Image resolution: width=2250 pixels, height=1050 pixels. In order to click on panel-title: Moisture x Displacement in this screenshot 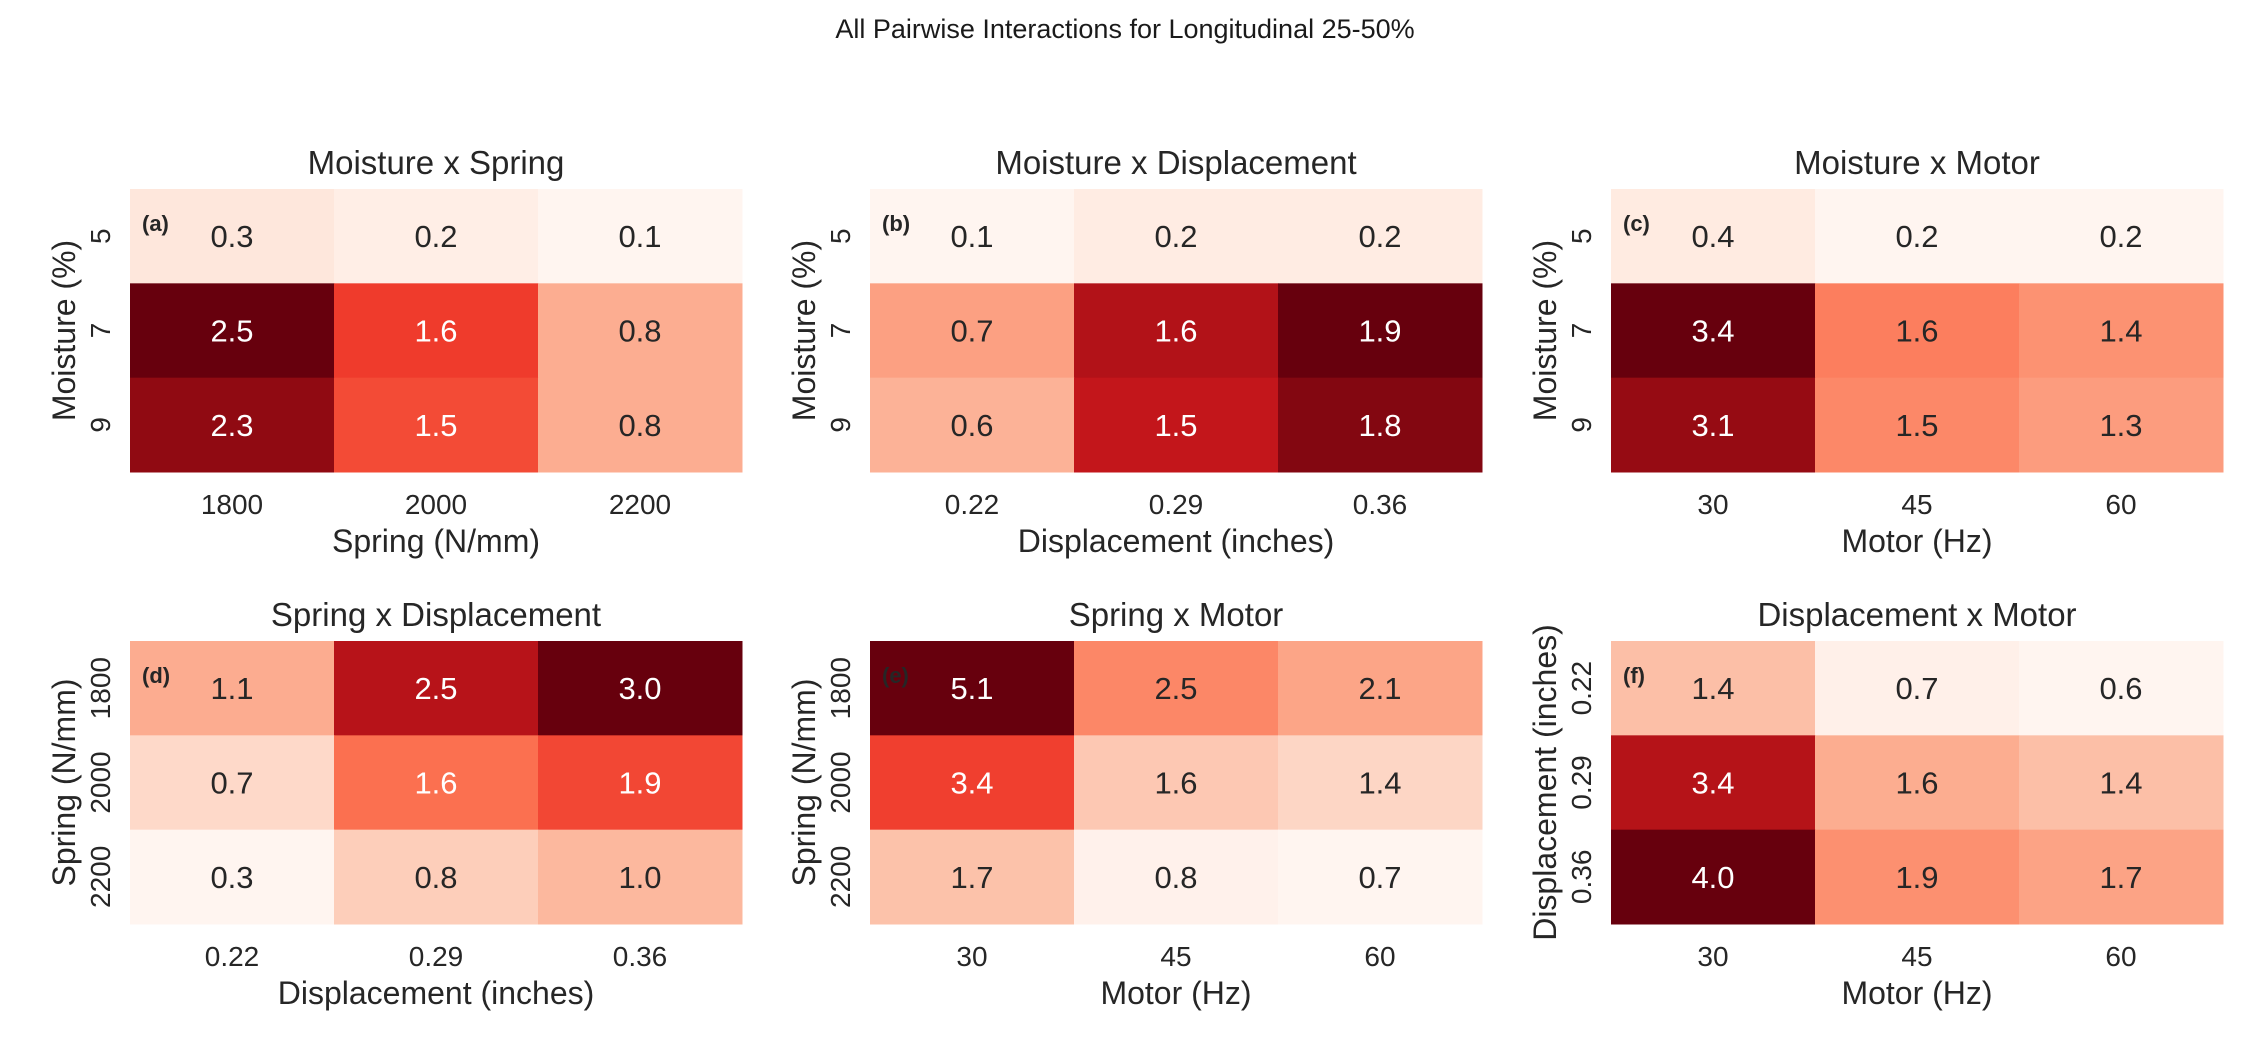, I will do `click(1175, 162)`.